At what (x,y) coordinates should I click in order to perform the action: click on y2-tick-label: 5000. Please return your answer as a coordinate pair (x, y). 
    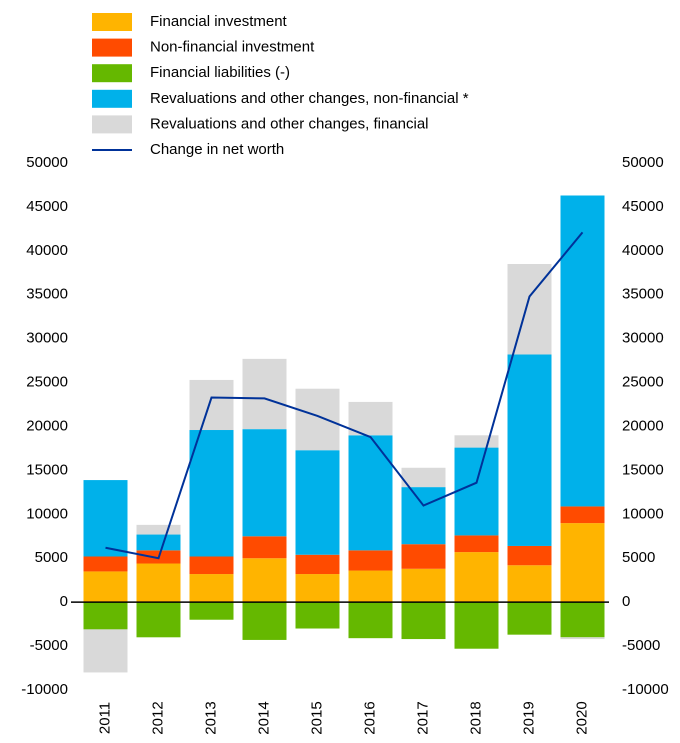
    Looking at the image, I should click on (638, 557).